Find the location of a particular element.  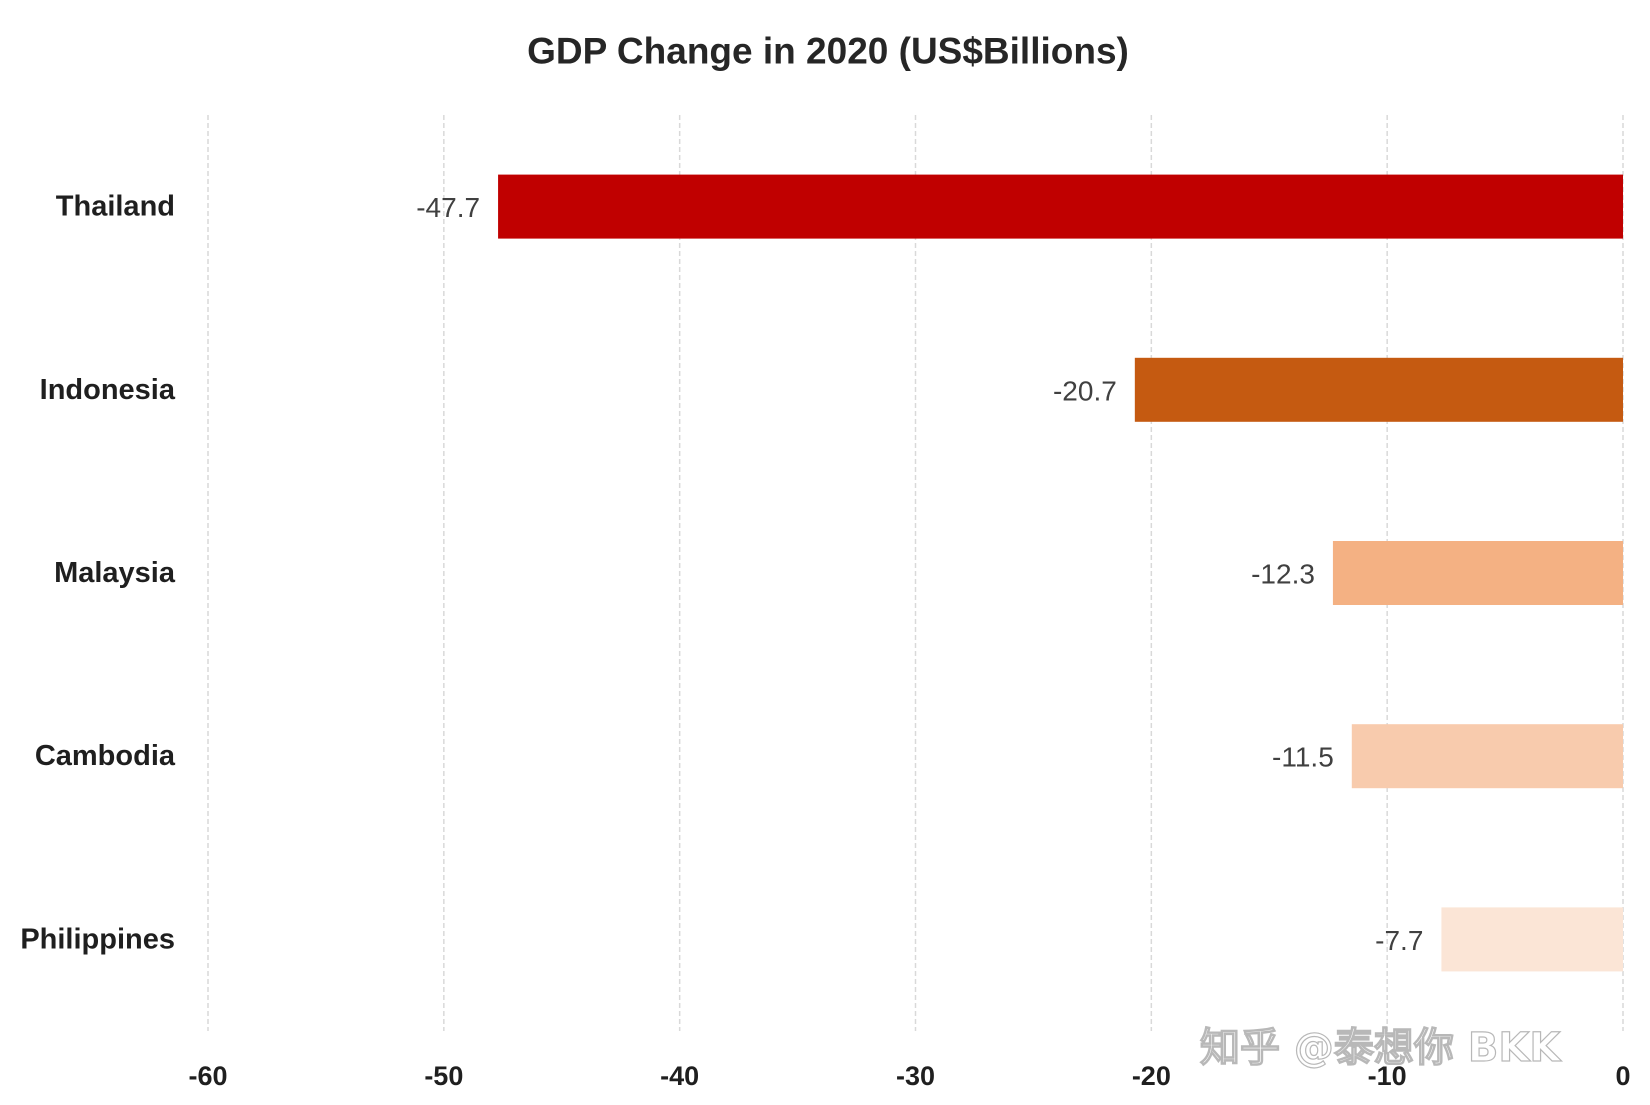

data-label-thailand: -47.7 is located at coordinates (448, 207).